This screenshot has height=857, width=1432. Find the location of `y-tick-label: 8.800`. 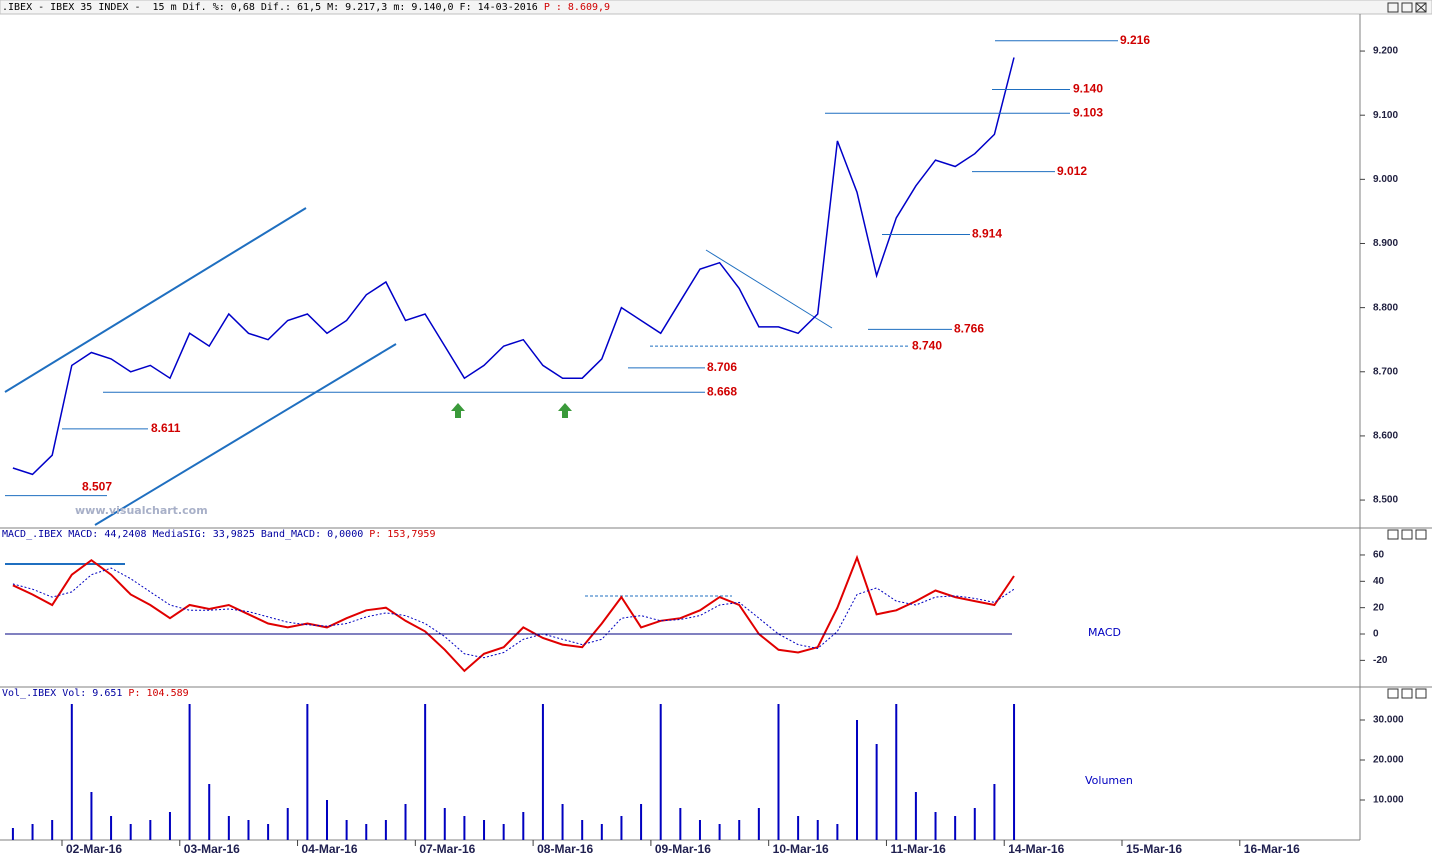

y-tick-label: 8.800 is located at coordinates (1385, 307).